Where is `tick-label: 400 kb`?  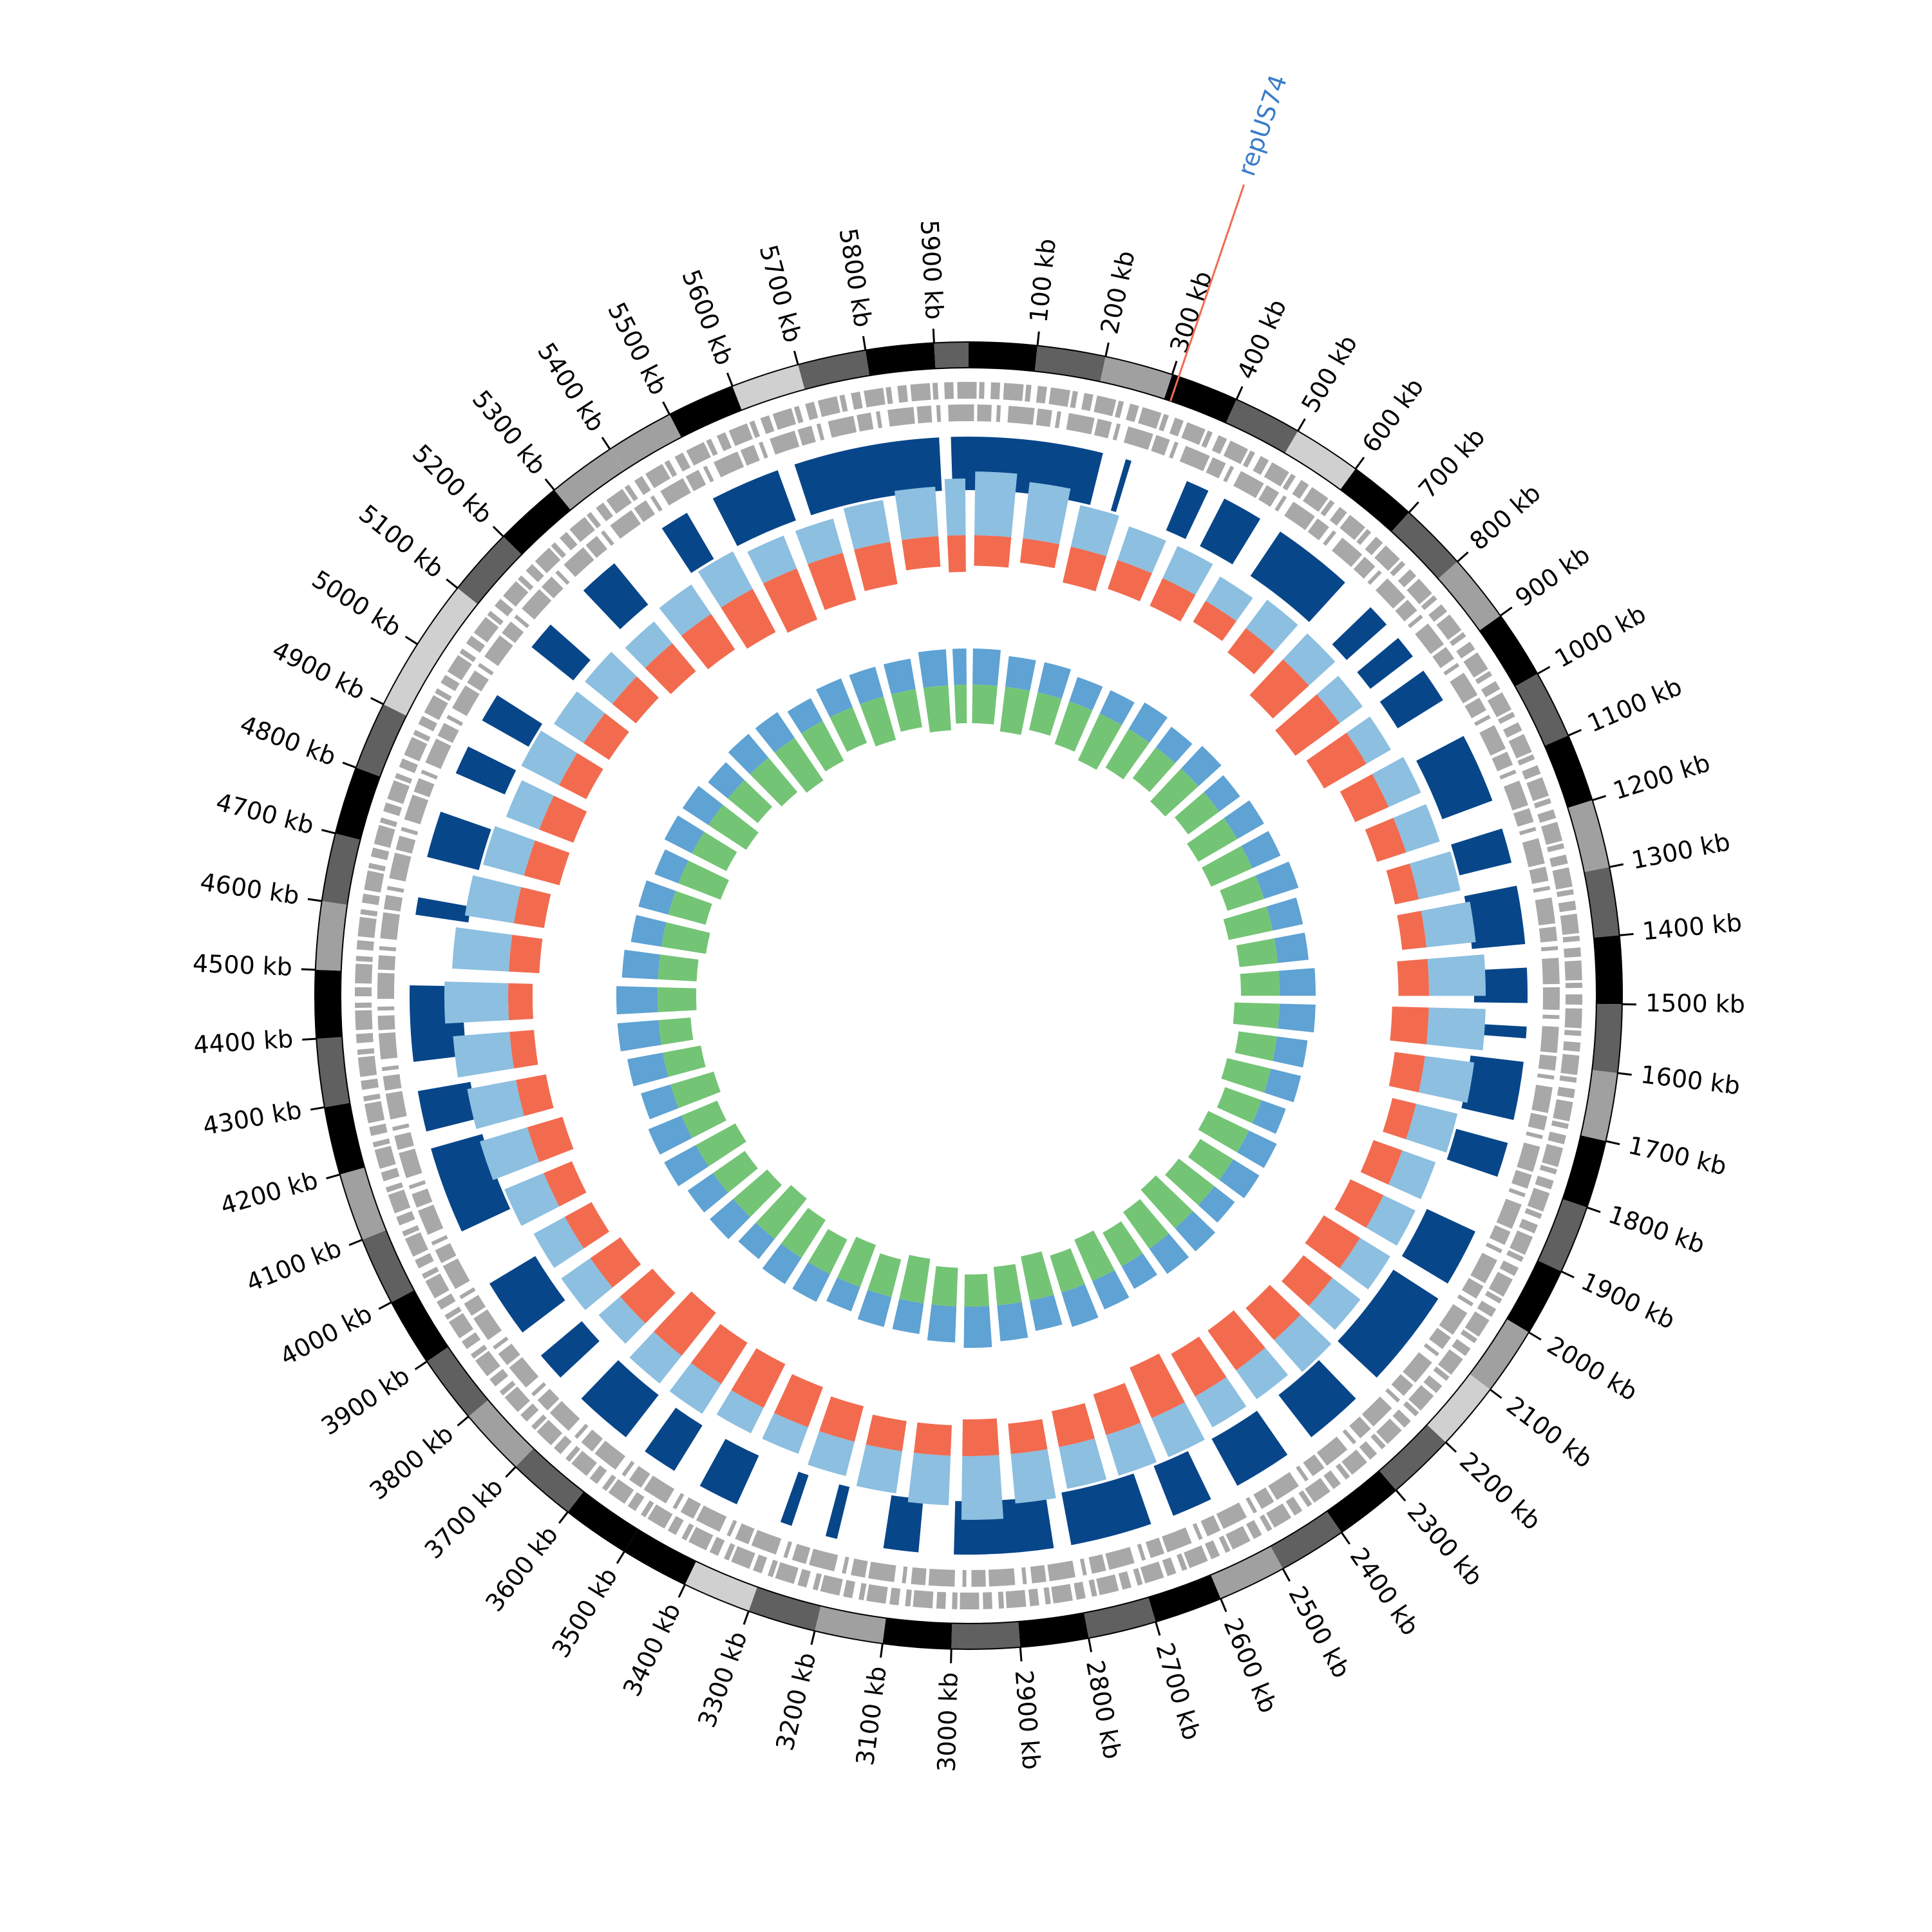
tick-label: 400 kb is located at coordinates (1262, 339).